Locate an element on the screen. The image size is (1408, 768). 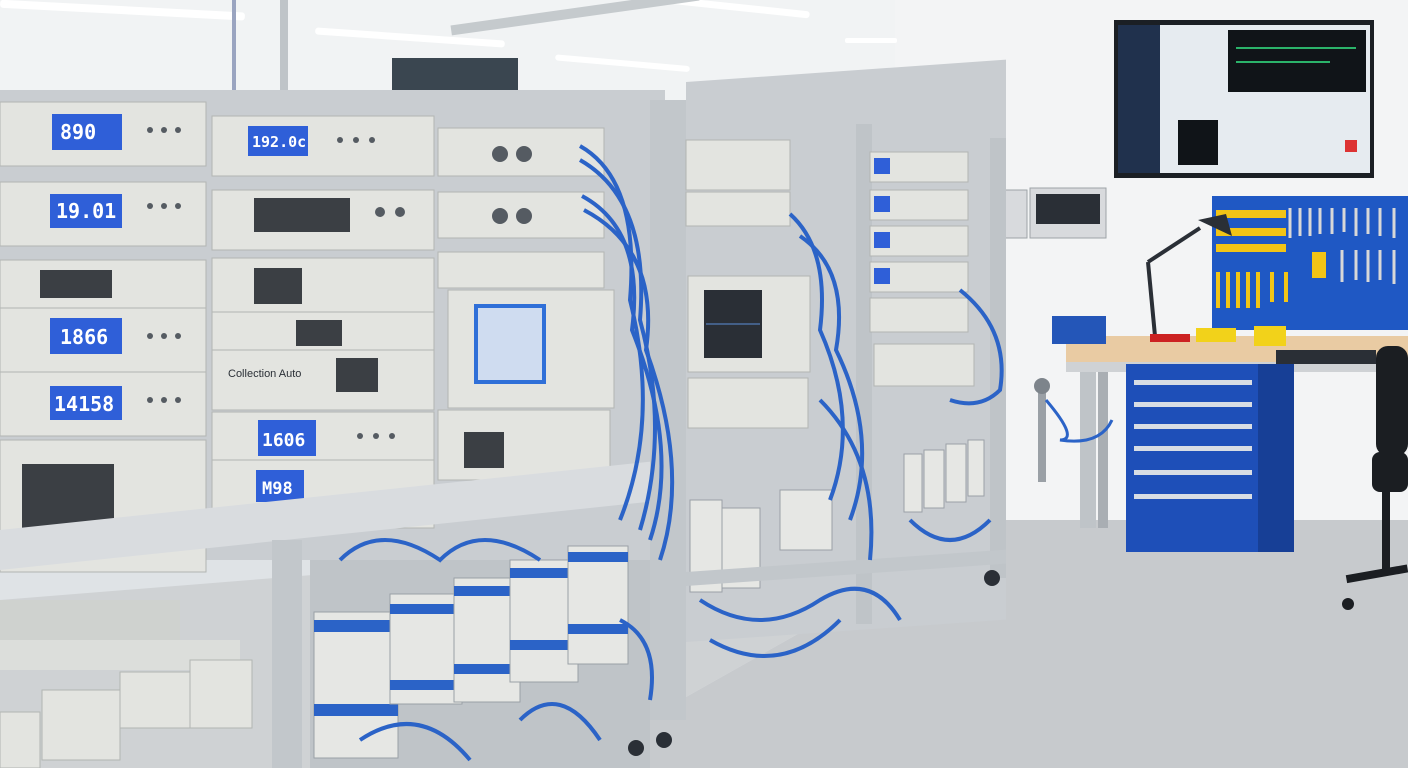
readout-text: 890 is located at coordinates (78, 132).